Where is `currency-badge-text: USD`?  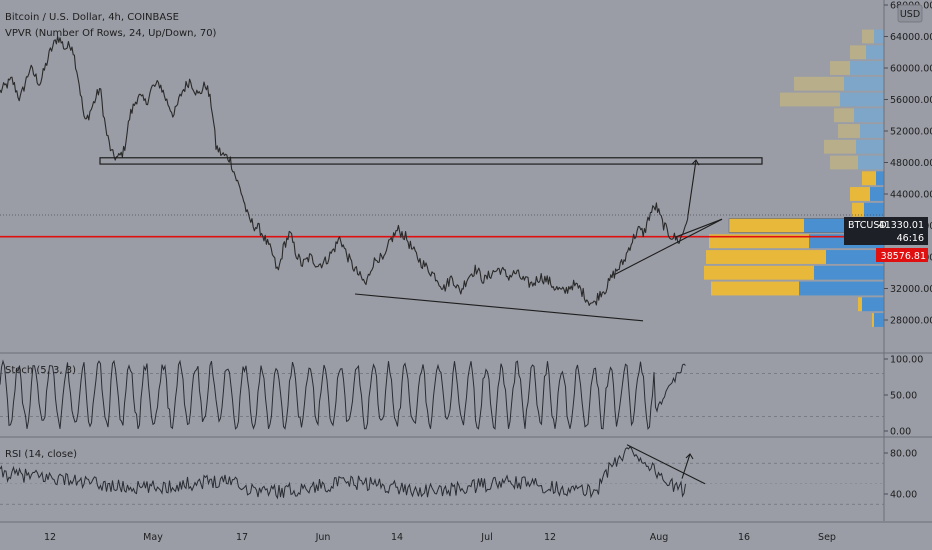 currency-badge-text: USD is located at coordinates (910, 14).